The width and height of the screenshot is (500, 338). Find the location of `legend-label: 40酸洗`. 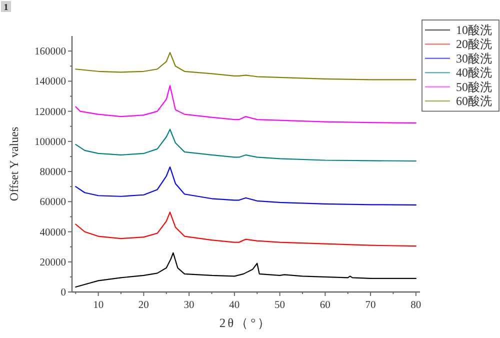

legend-label: 40酸洗 is located at coordinates (474, 73).